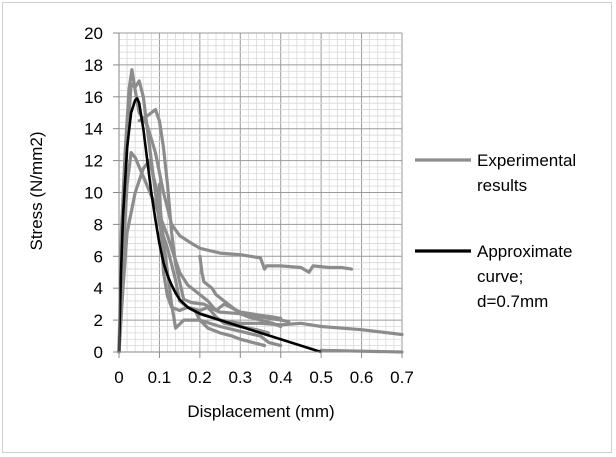 This screenshot has height=457, width=616. I want to click on y-tick-label: 12, so click(93, 161).